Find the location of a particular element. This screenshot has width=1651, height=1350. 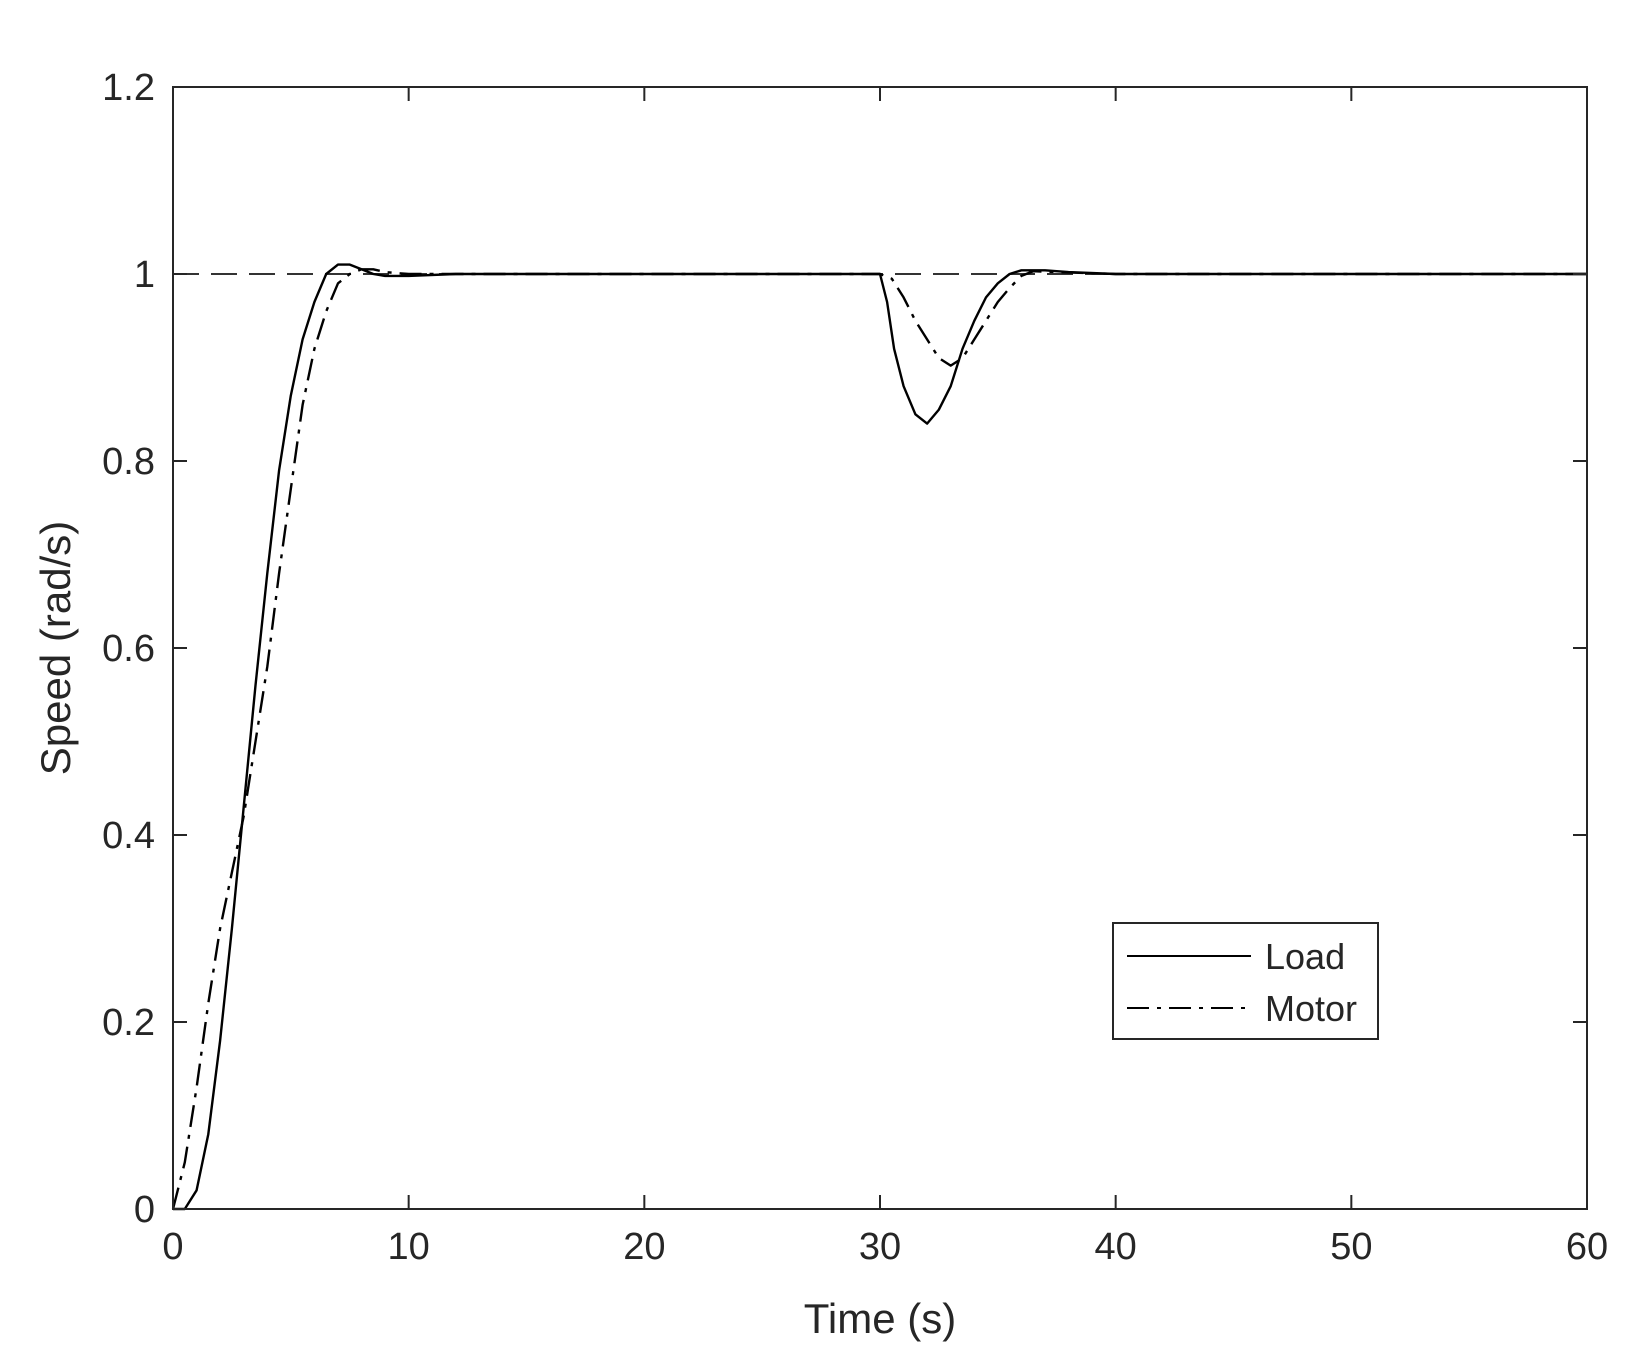

legend: Load Motor is located at coordinates (1245, 981).